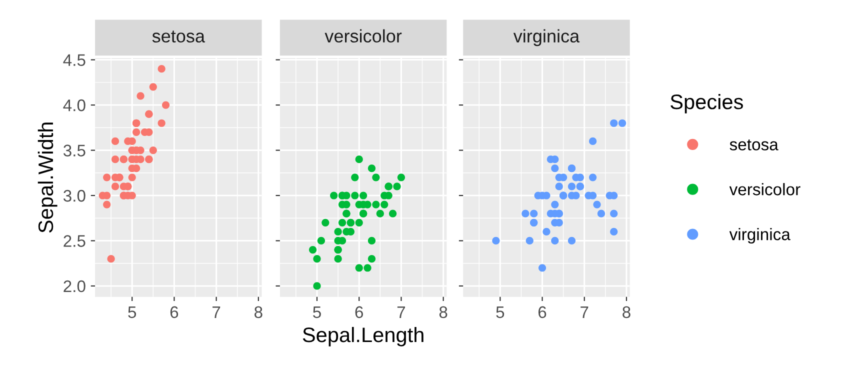 This screenshot has height=384, width=864. What do you see at coordinates (363, 336) in the screenshot?
I see `x-axis-title: Sepal.Length` at bounding box center [363, 336].